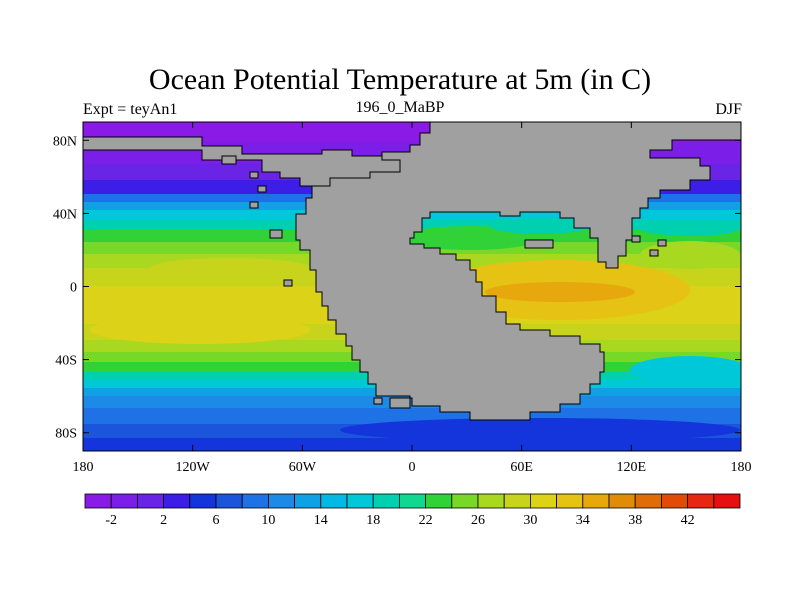  I want to click on colorbar: -2 2 6 10 14 18 22 26 30 34 38 42, so click(412, 510).